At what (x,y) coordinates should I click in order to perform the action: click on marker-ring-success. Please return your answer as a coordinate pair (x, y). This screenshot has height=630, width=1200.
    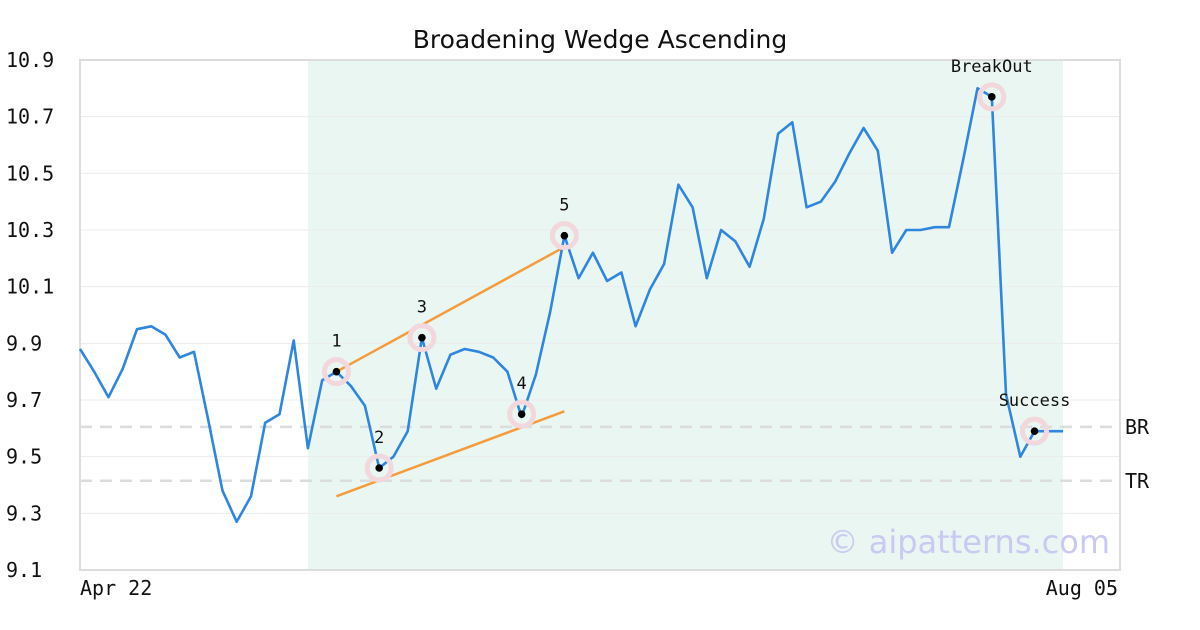
    Looking at the image, I should click on (1035, 431).